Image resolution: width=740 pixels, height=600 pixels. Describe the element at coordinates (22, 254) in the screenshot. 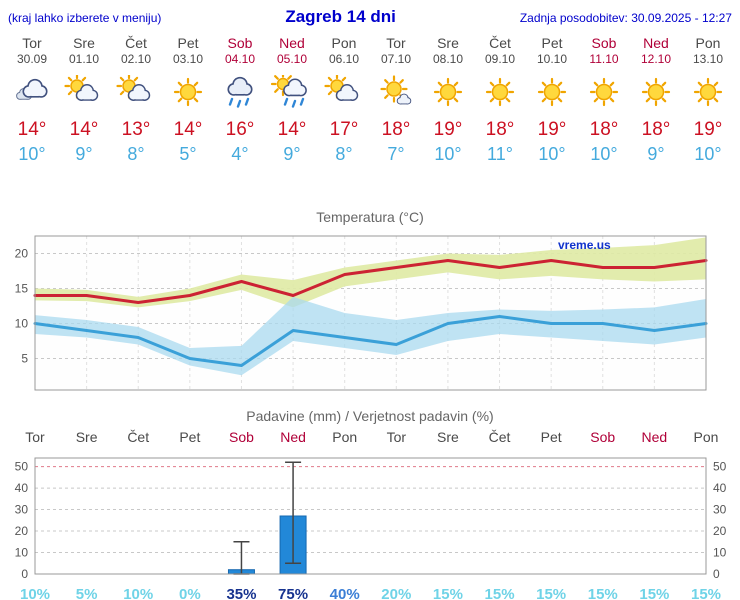

I see `temp-y-tick: 20` at that location.